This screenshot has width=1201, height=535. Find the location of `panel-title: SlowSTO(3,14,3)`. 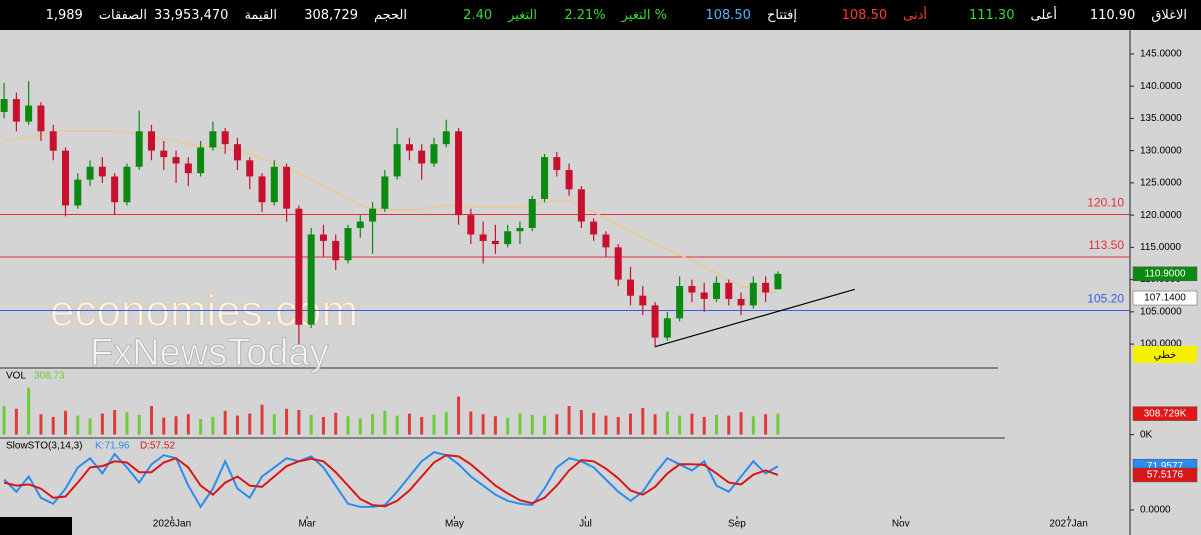

panel-title: SlowSTO(3,14,3) is located at coordinates (44, 446).